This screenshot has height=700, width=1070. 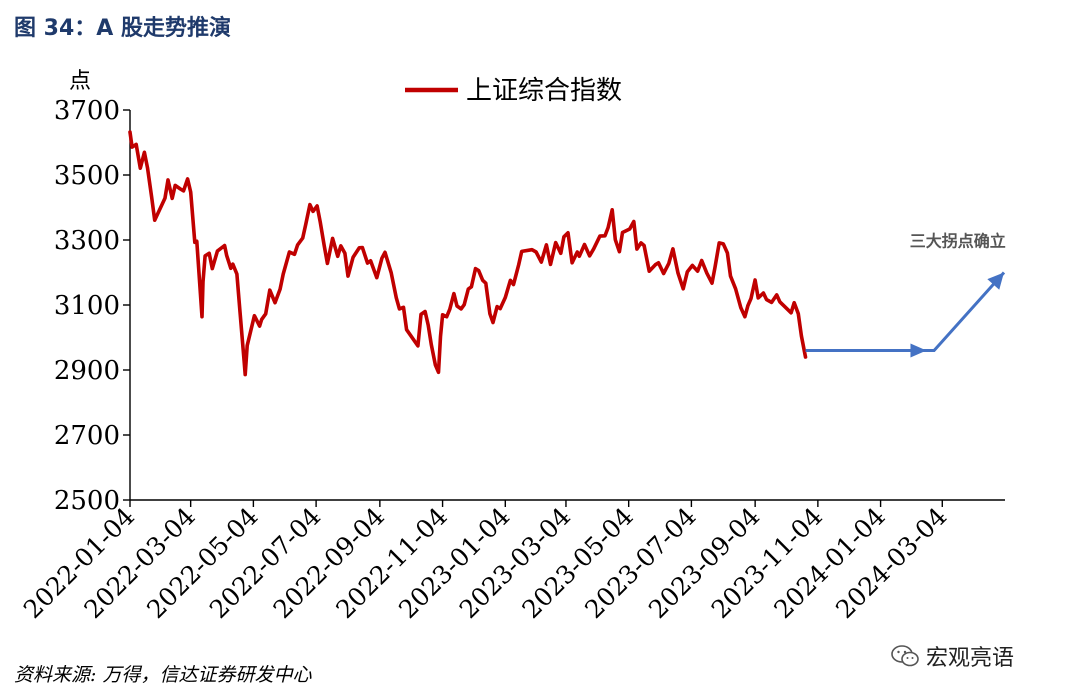 What do you see at coordinates (80, 81) in the screenshot?
I see `y-axis-label: 点` at bounding box center [80, 81].